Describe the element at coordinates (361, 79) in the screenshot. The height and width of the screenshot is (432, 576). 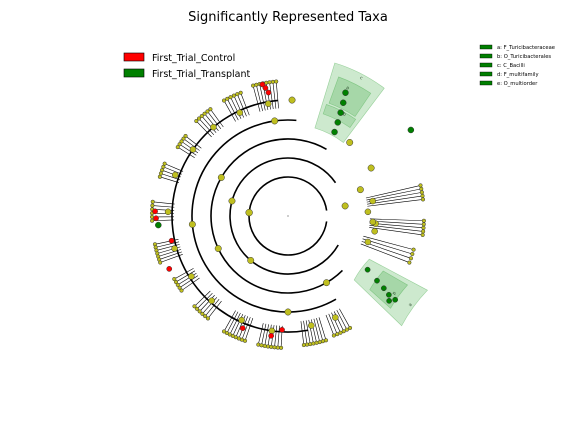
I see `sector-letter-c: c` at that location.